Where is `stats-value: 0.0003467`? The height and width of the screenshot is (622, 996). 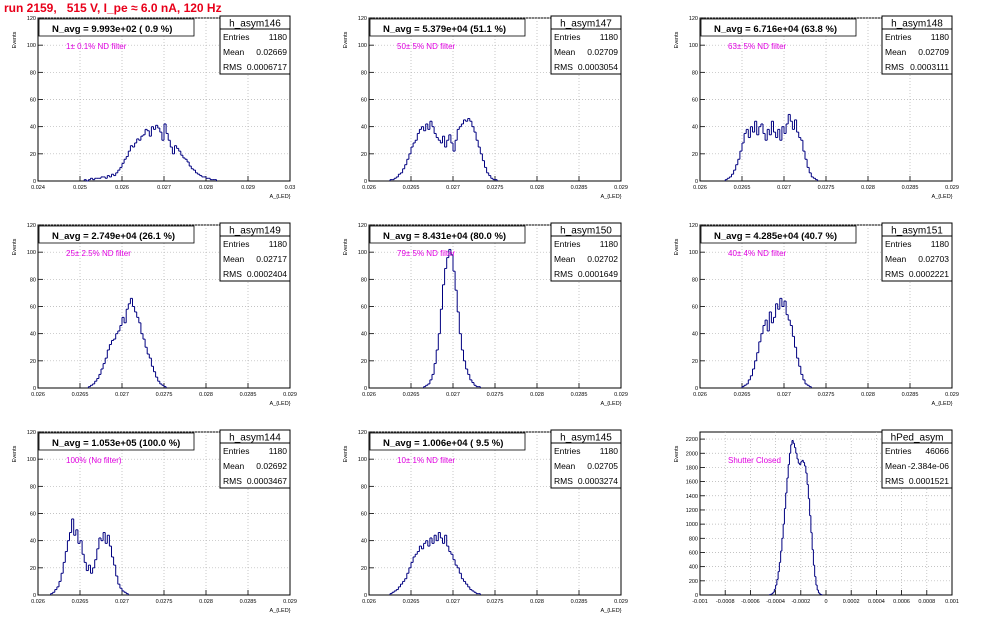
stats-value: 0.0003467 is located at coordinates (267, 481).